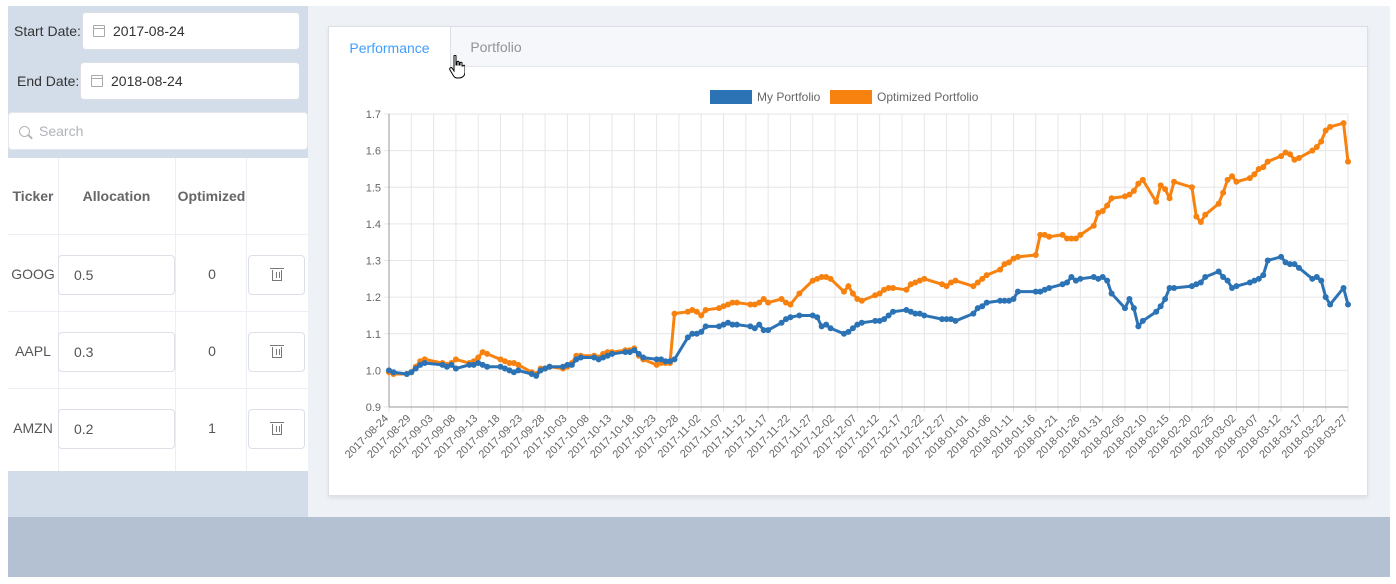 The height and width of the screenshot is (584, 1396). What do you see at coordinates (190, 81) in the screenshot?
I see `end-date-picker: 2018-08-24` at bounding box center [190, 81].